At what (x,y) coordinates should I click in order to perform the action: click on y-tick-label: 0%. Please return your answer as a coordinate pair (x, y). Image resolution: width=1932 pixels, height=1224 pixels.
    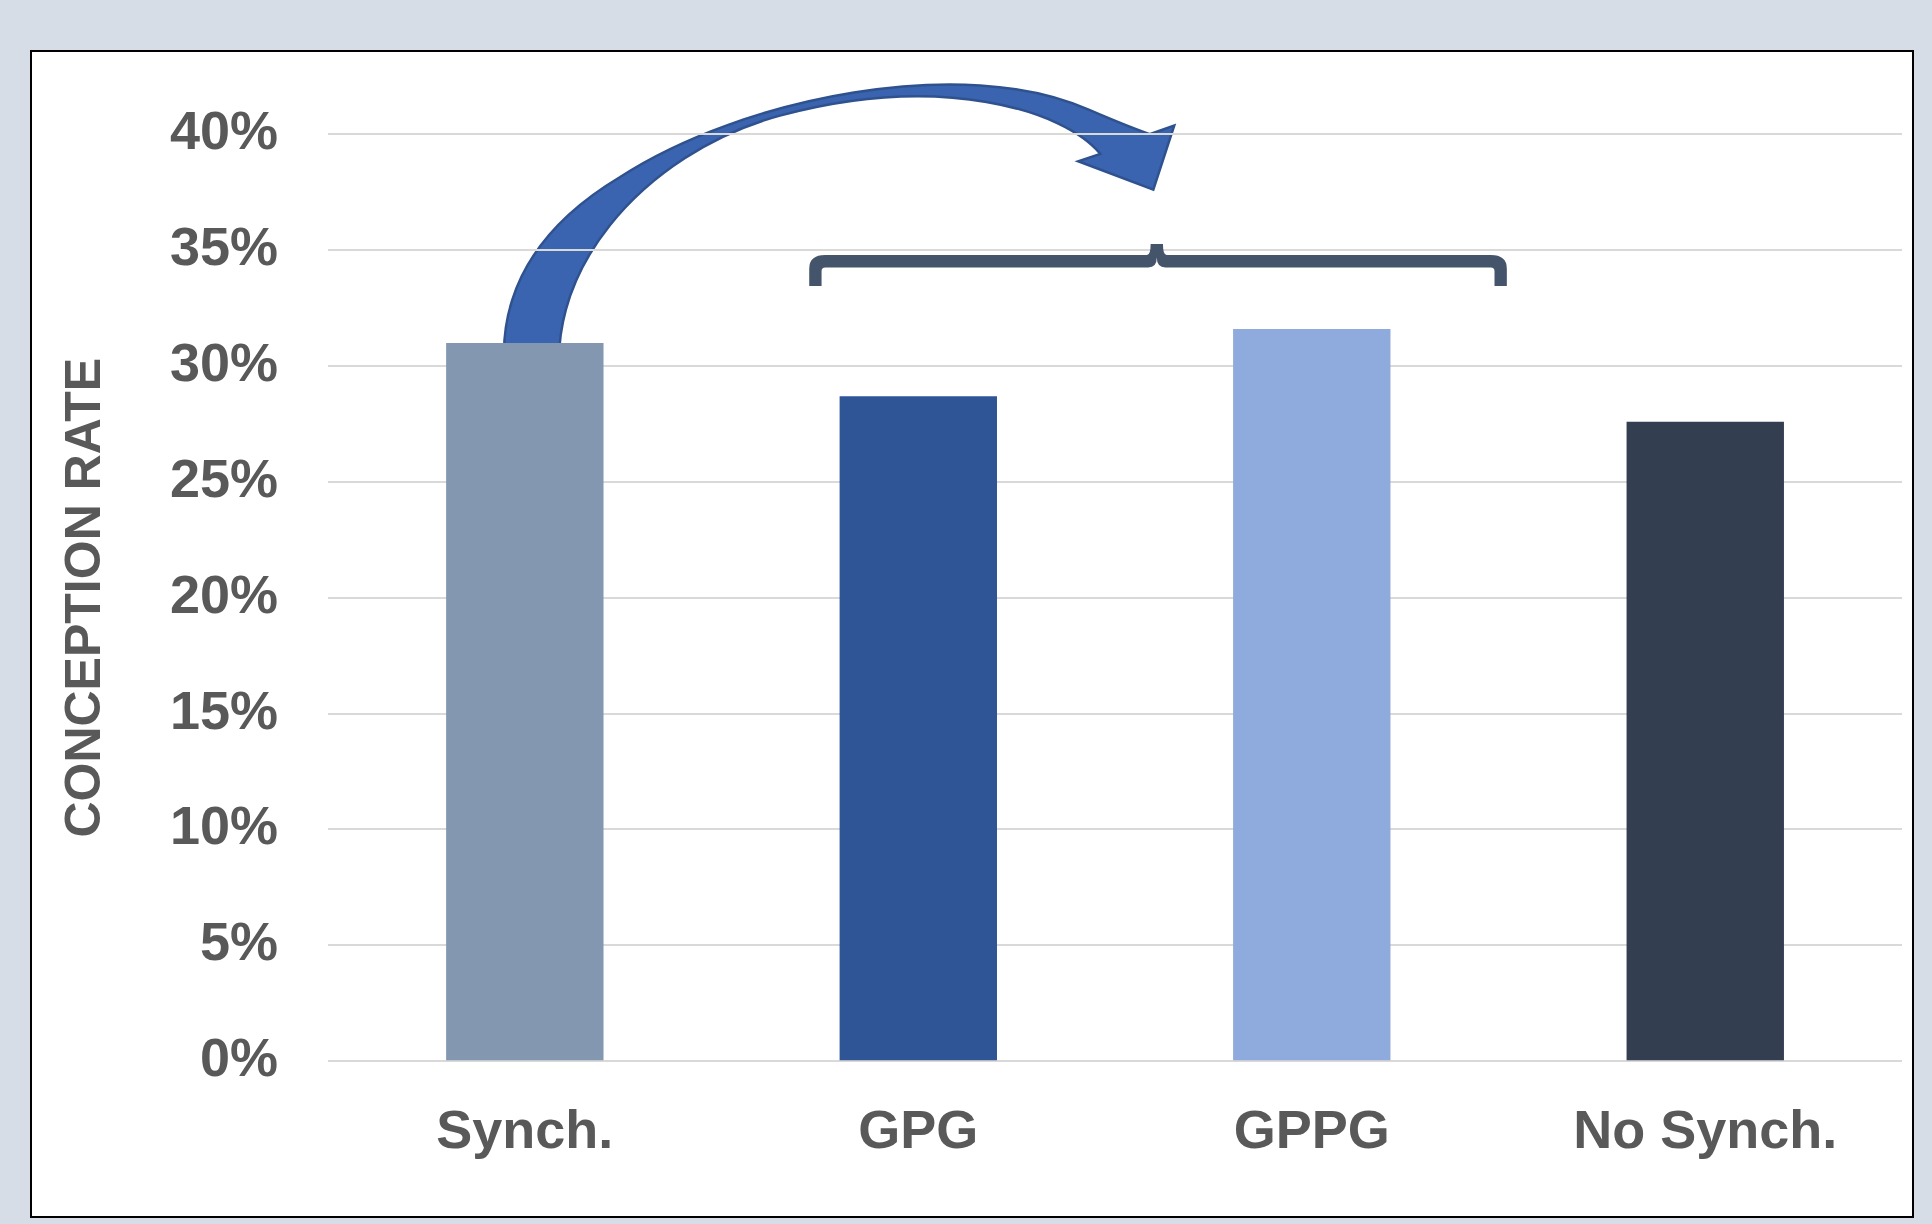
    Looking at the image, I should click on (239, 1057).